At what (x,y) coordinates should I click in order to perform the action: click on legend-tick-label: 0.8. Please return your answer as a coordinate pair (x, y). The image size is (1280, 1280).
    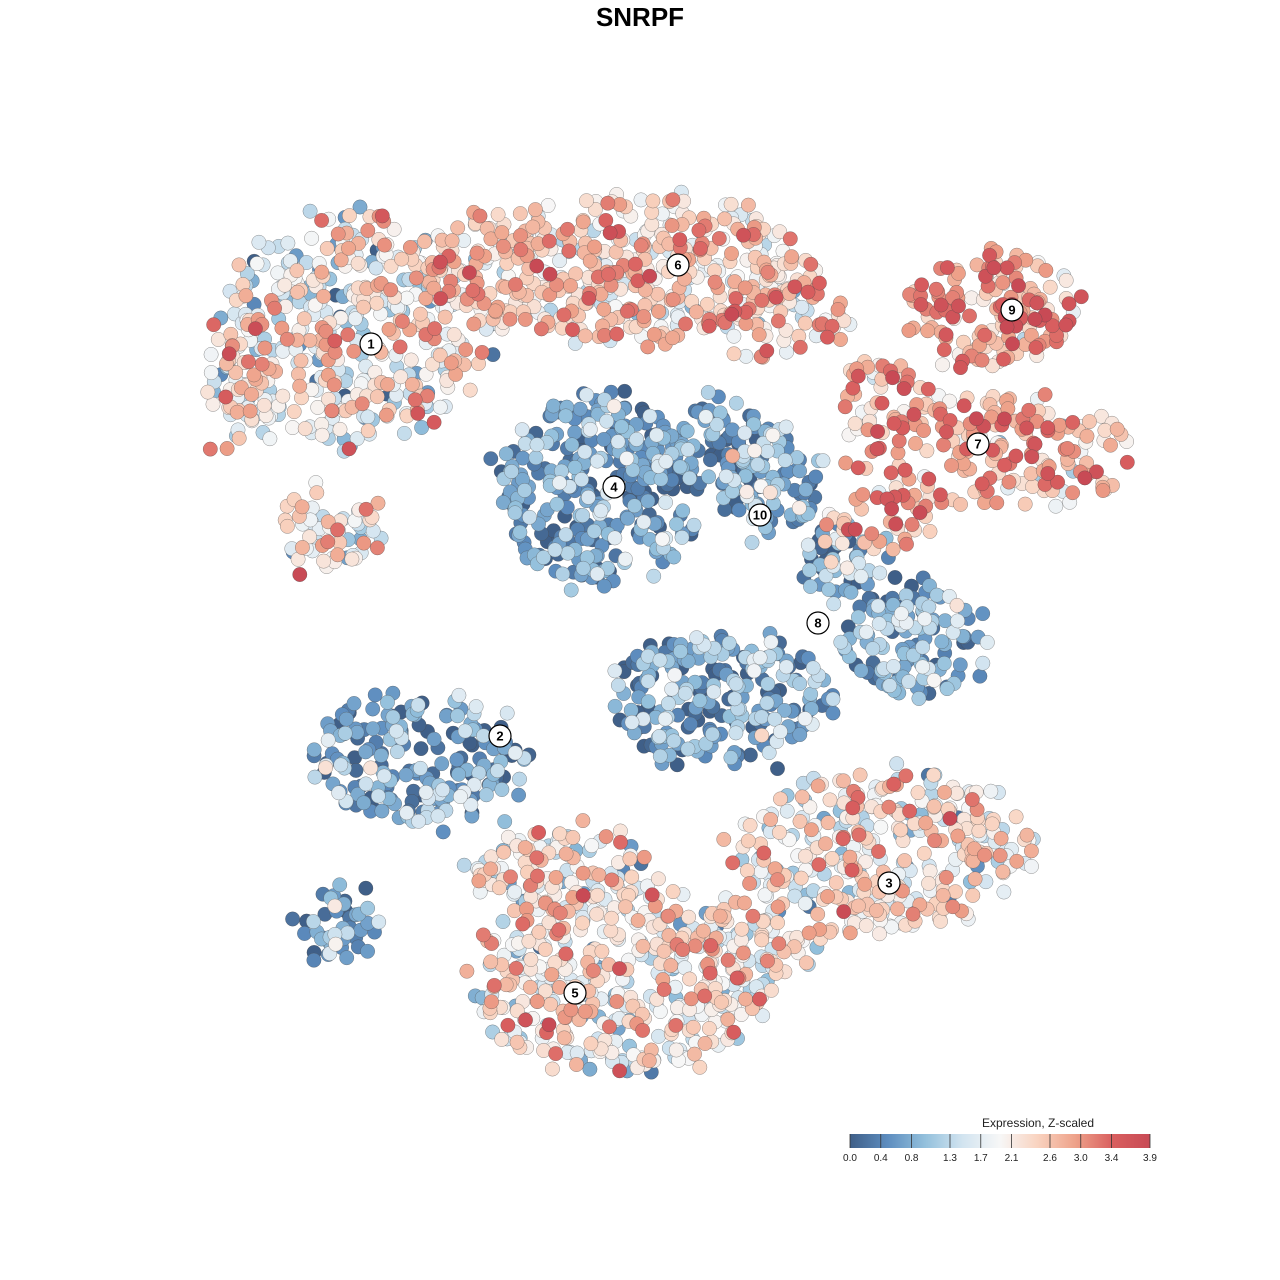
    Looking at the image, I should click on (912, 1158).